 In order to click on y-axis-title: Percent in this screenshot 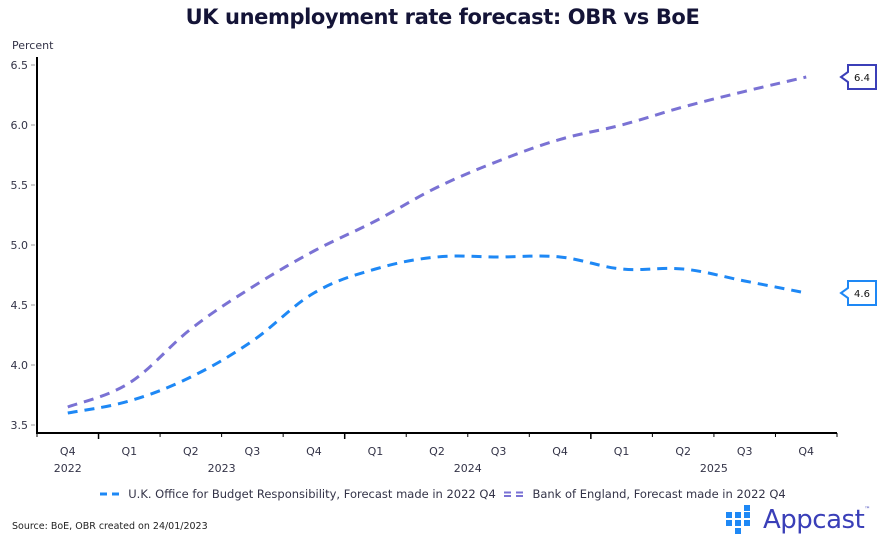, I will do `click(33, 45)`.